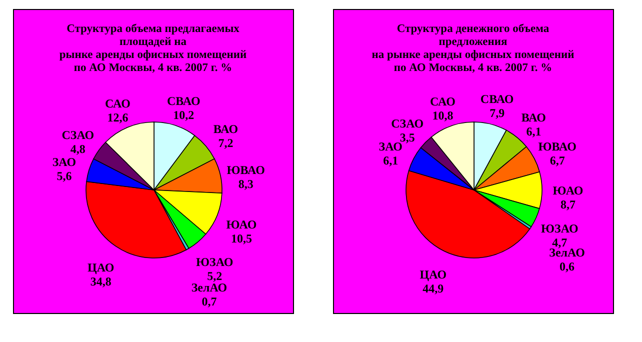 The image size is (642, 342). I want to click on data-label: 10,5, so click(241, 239).